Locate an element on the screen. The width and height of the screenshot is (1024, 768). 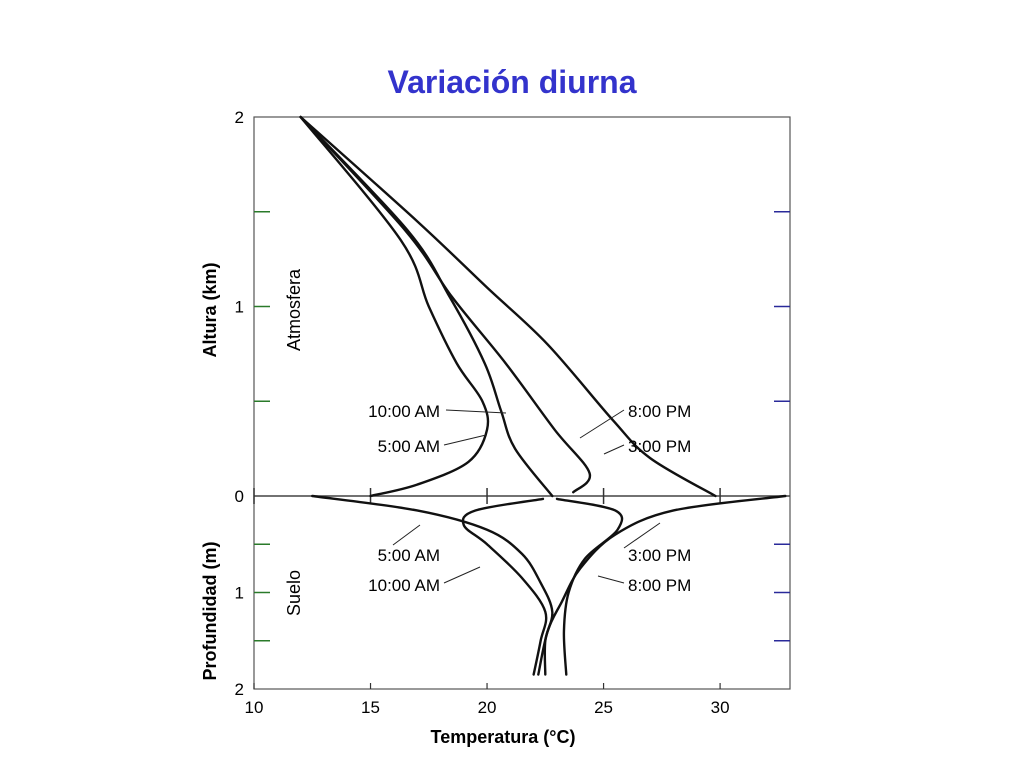
y-tick-label-altura: 1 is located at coordinates (239, 307).